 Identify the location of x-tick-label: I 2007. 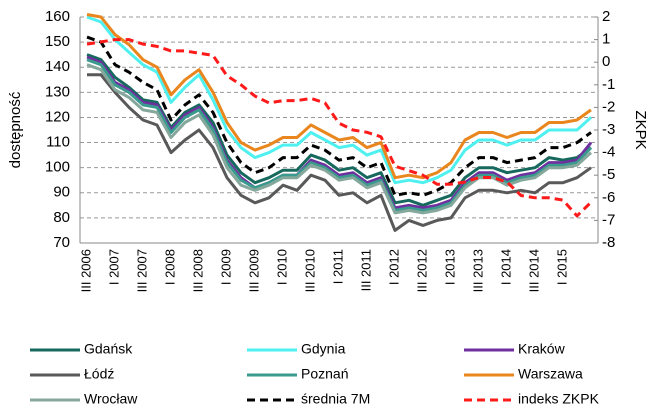
(113, 267).